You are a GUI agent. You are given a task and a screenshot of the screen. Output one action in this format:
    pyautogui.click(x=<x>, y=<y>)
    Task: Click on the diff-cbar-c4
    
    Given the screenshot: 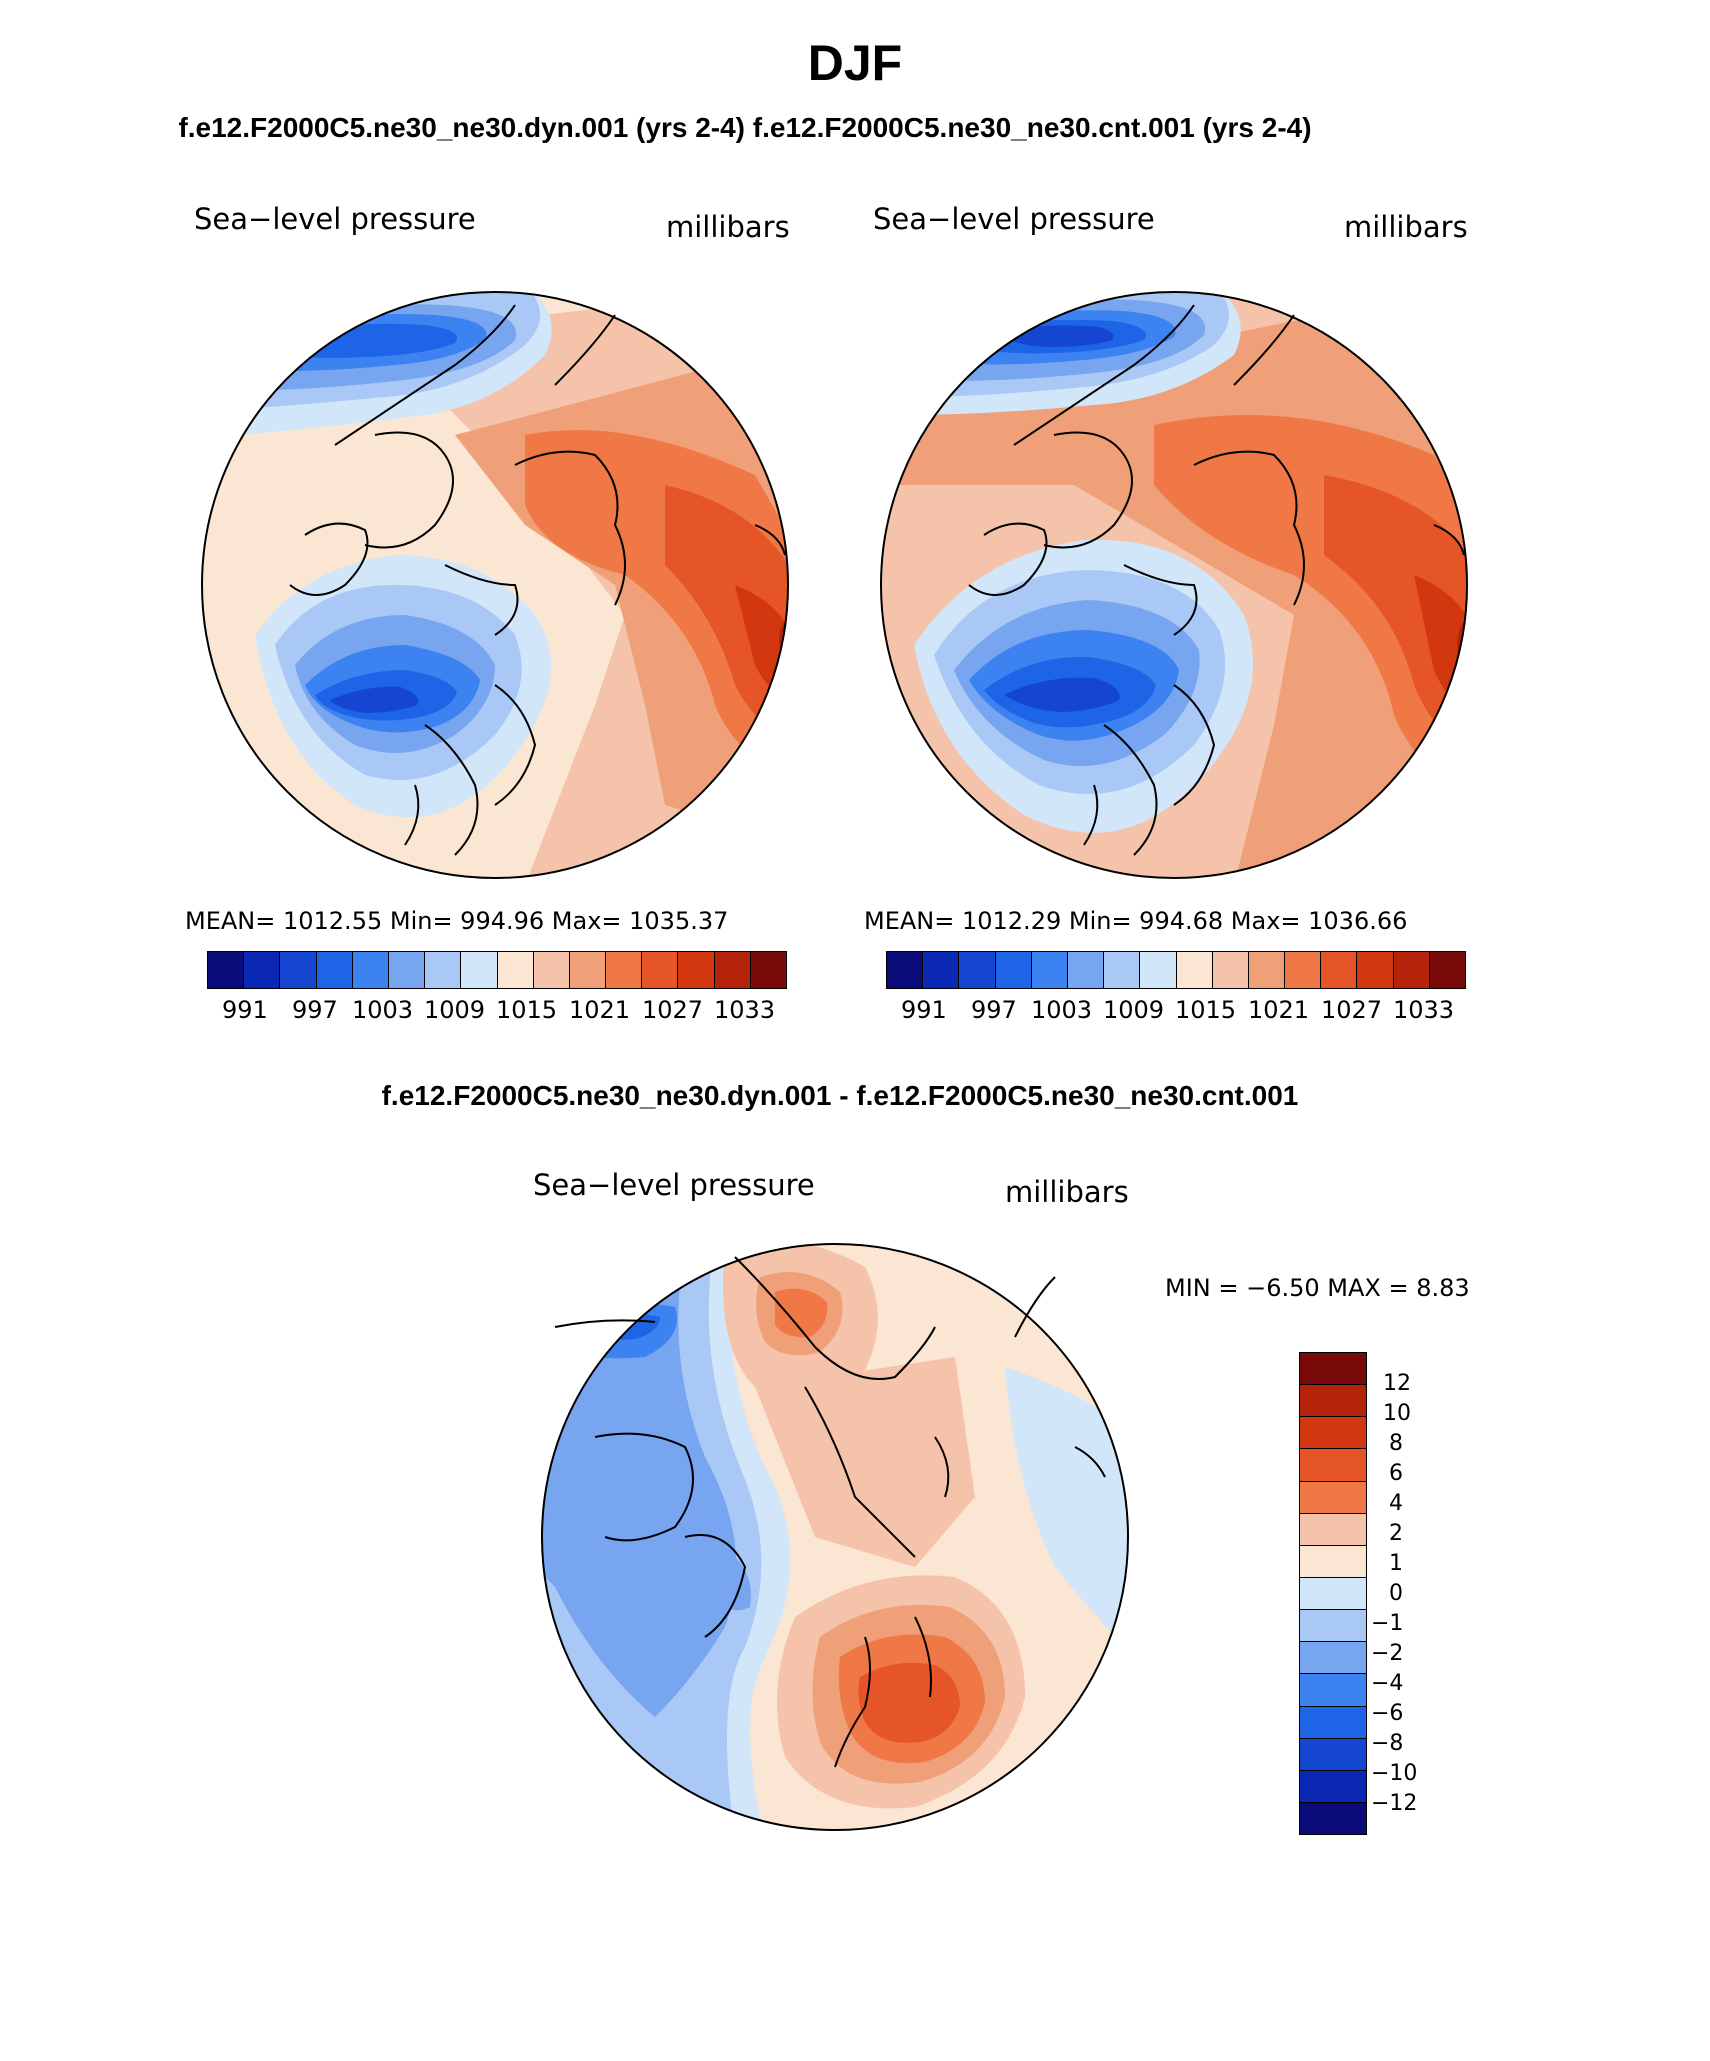 What is the action you would take?
    pyautogui.click(x=1333, y=1497)
    